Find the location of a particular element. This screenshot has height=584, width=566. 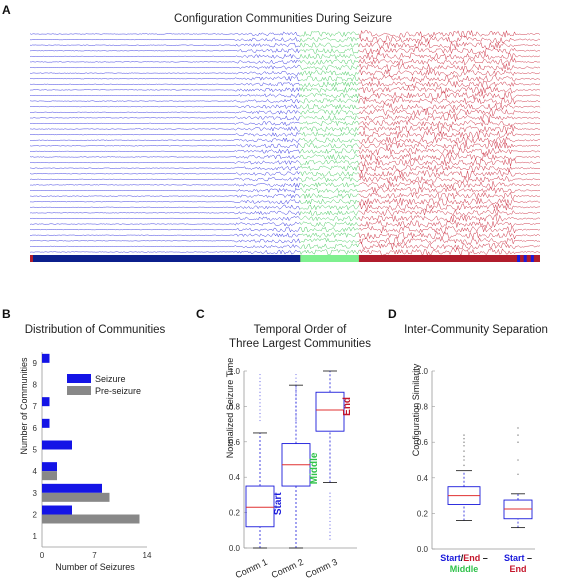

trace-33-middle is located at coordinates (329, 218).